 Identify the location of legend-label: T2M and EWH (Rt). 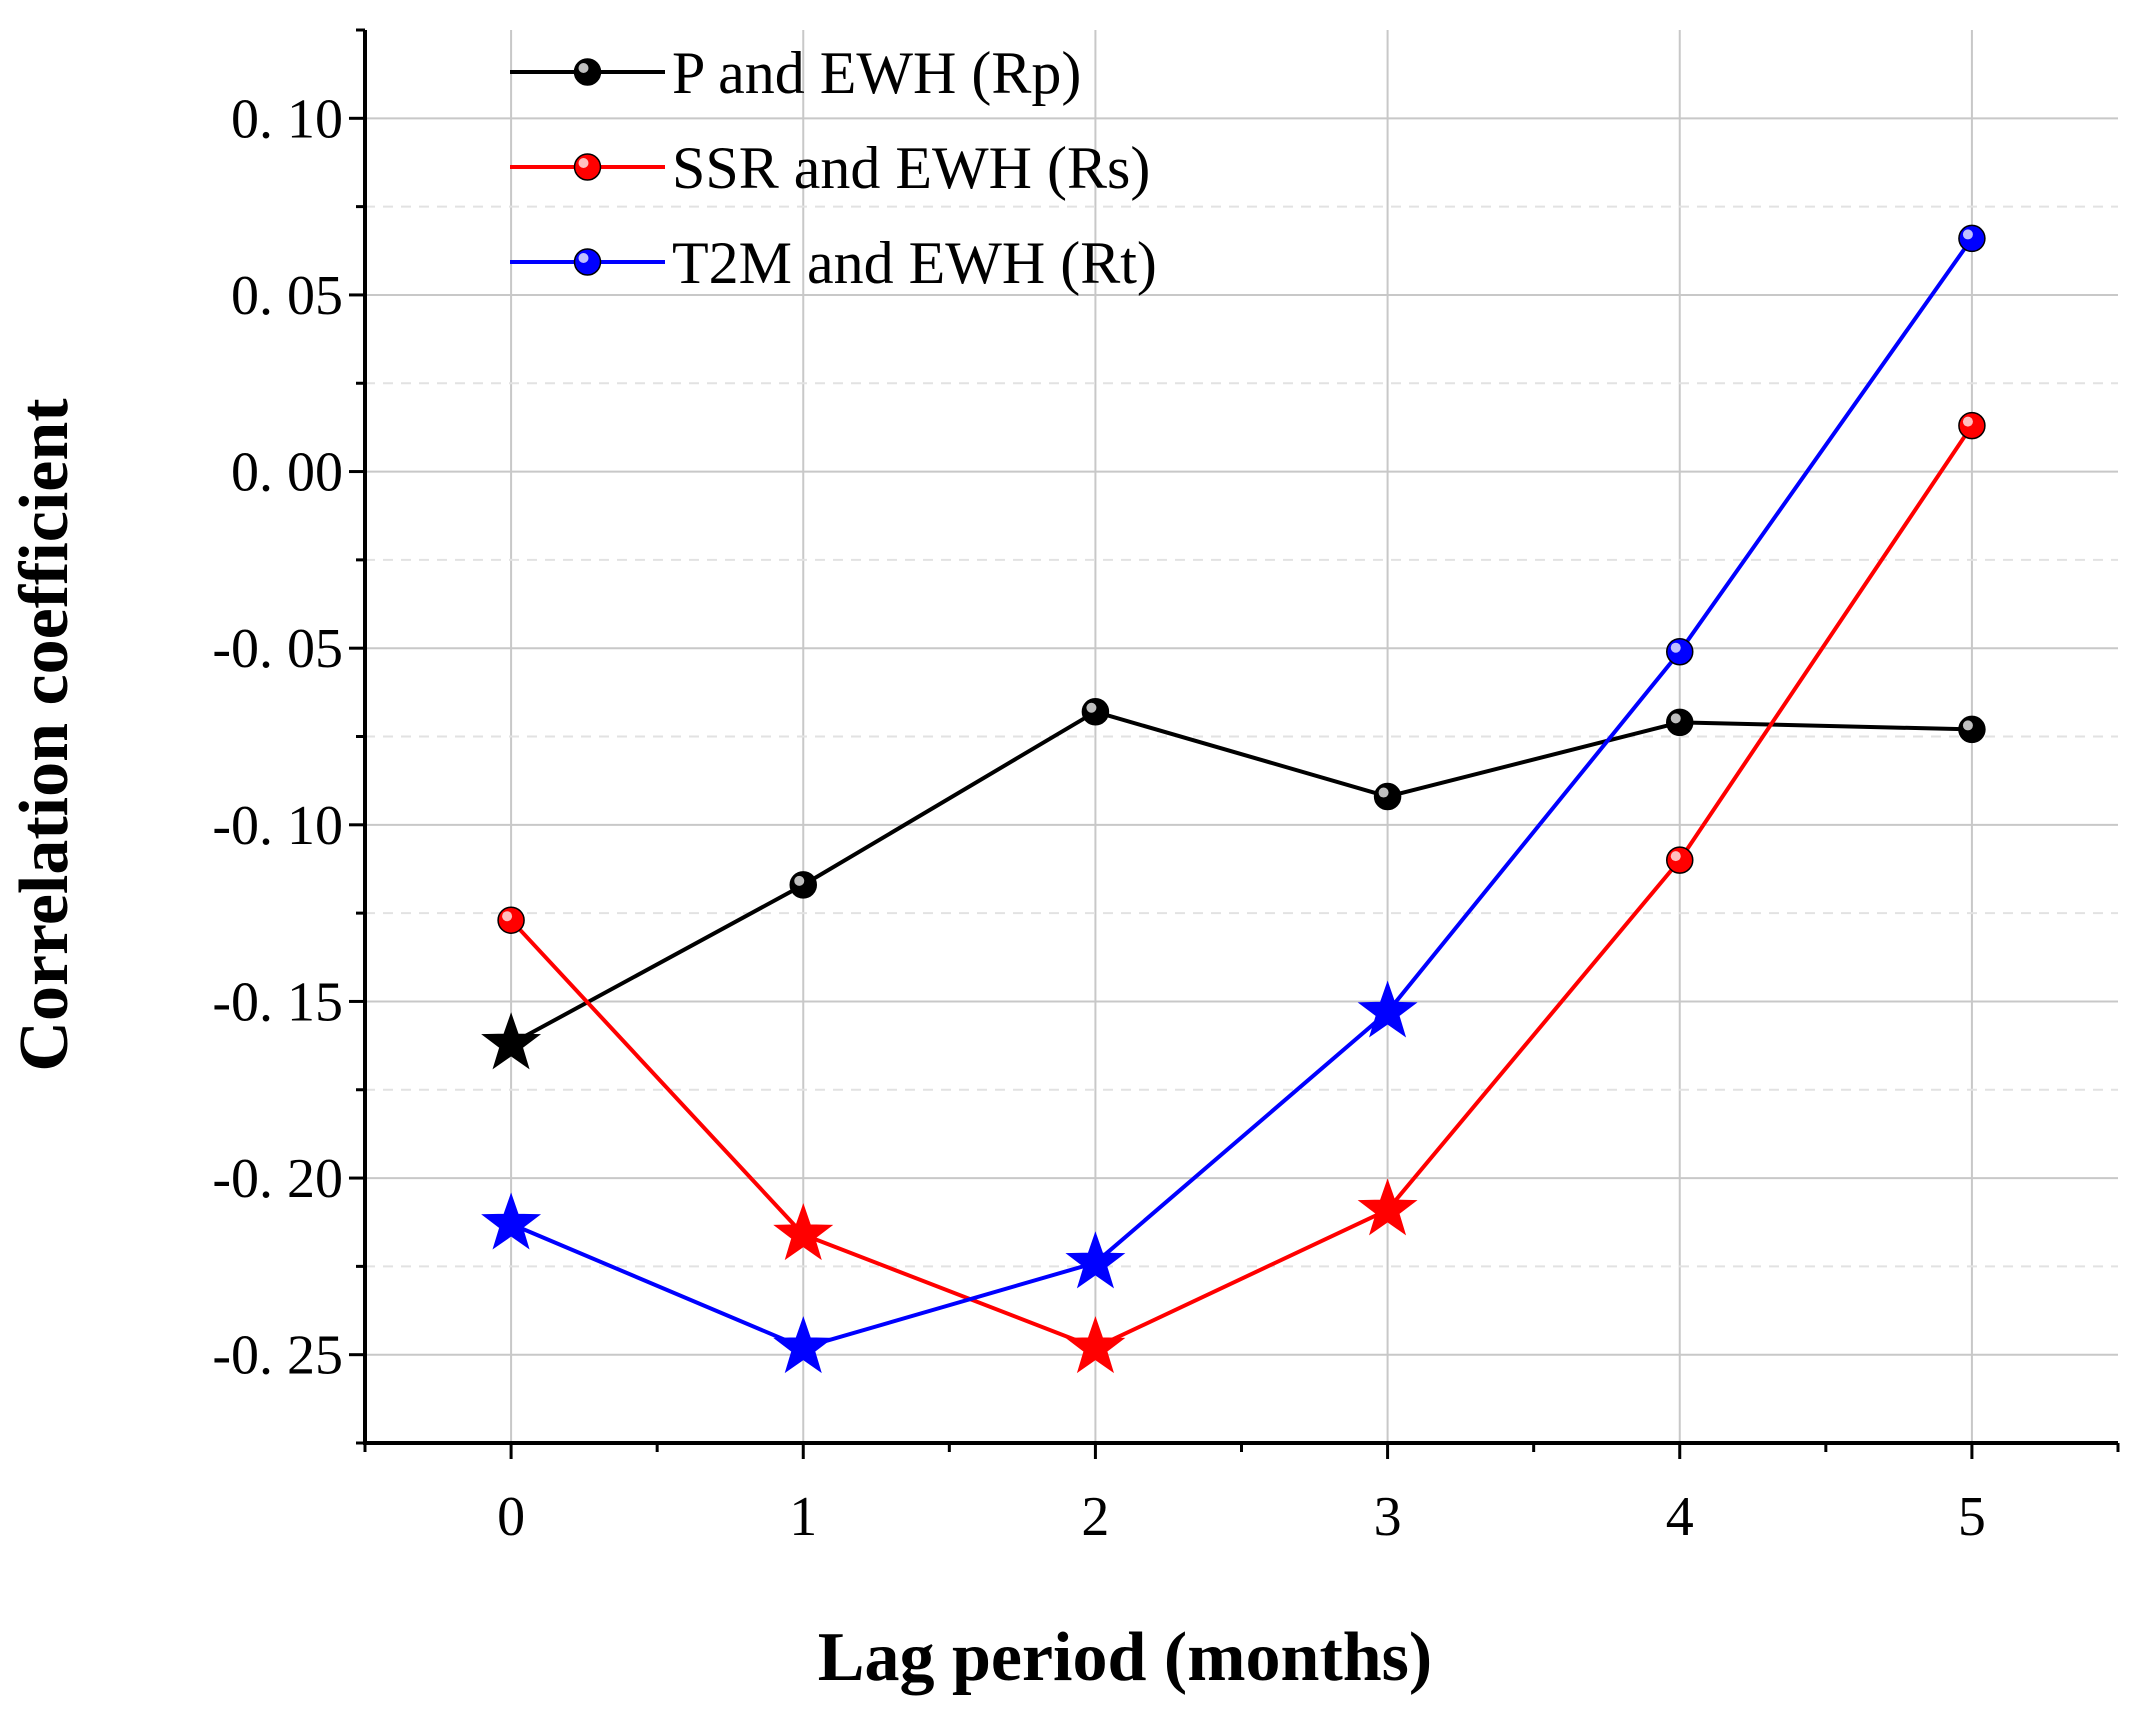
(914, 263).